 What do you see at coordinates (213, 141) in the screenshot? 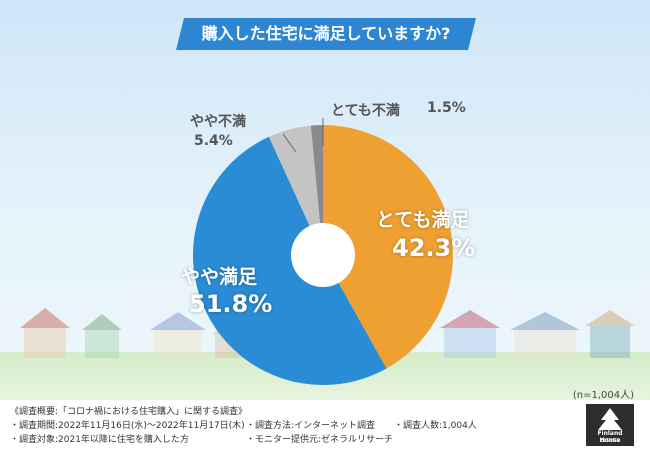
I see `slice-value-somewhat-dissatisfied: 5.4%` at bounding box center [213, 141].